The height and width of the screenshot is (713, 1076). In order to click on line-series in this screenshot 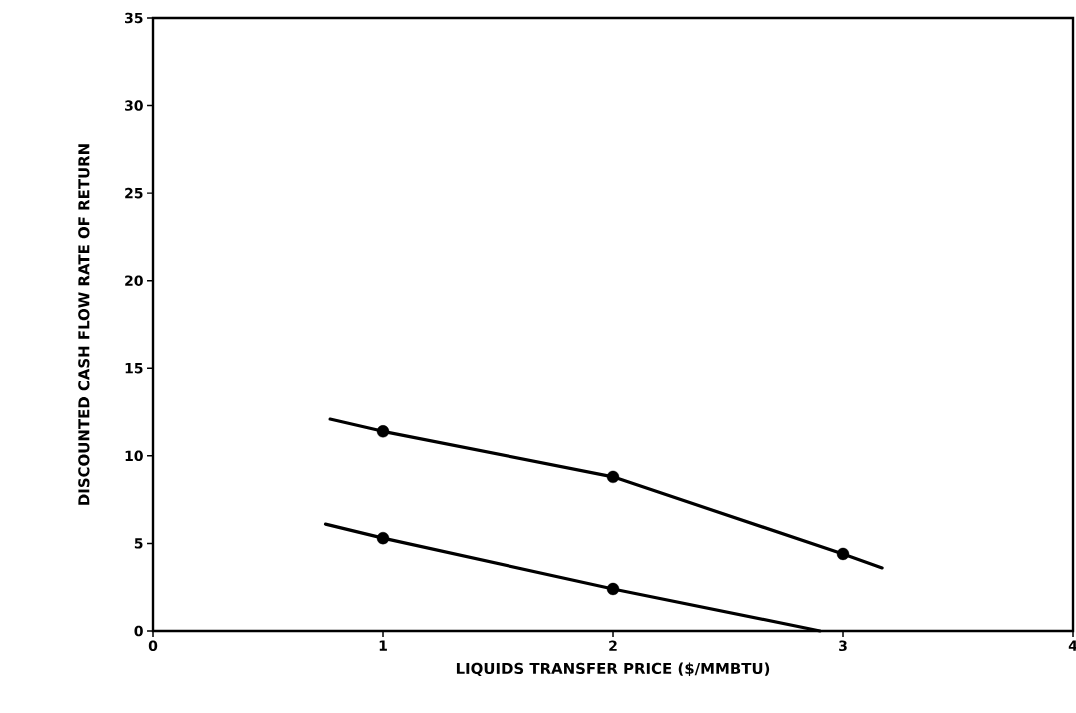, I will do `click(606, 493)`.